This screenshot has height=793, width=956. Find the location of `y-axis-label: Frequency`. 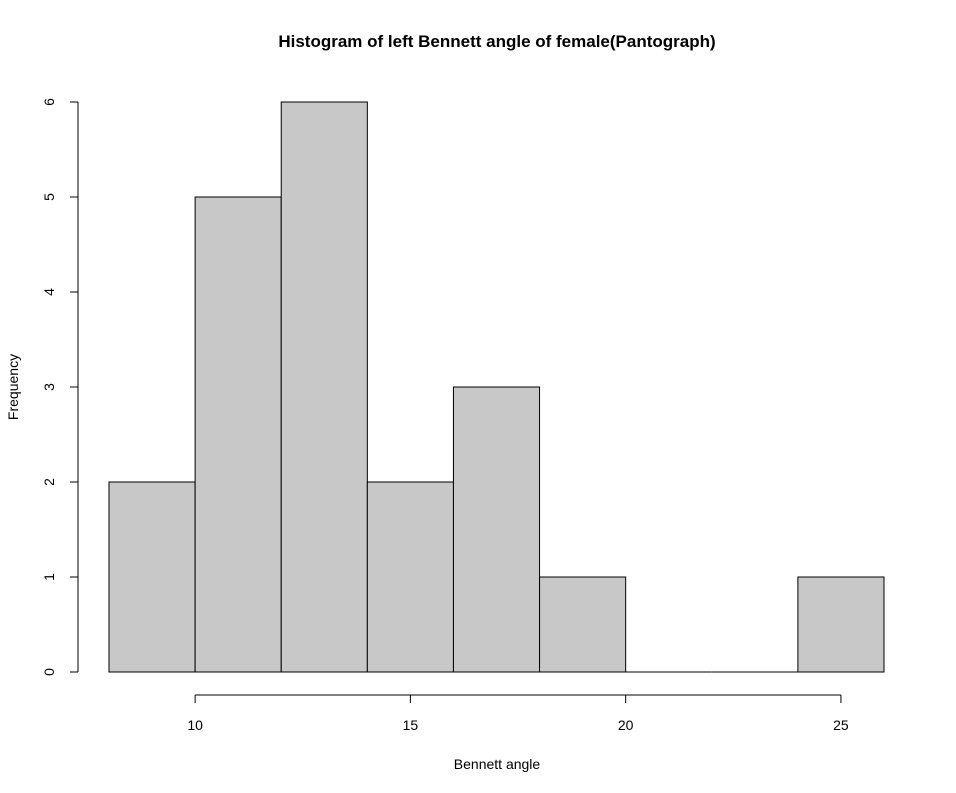

y-axis-label: Frequency is located at coordinates (13, 387).